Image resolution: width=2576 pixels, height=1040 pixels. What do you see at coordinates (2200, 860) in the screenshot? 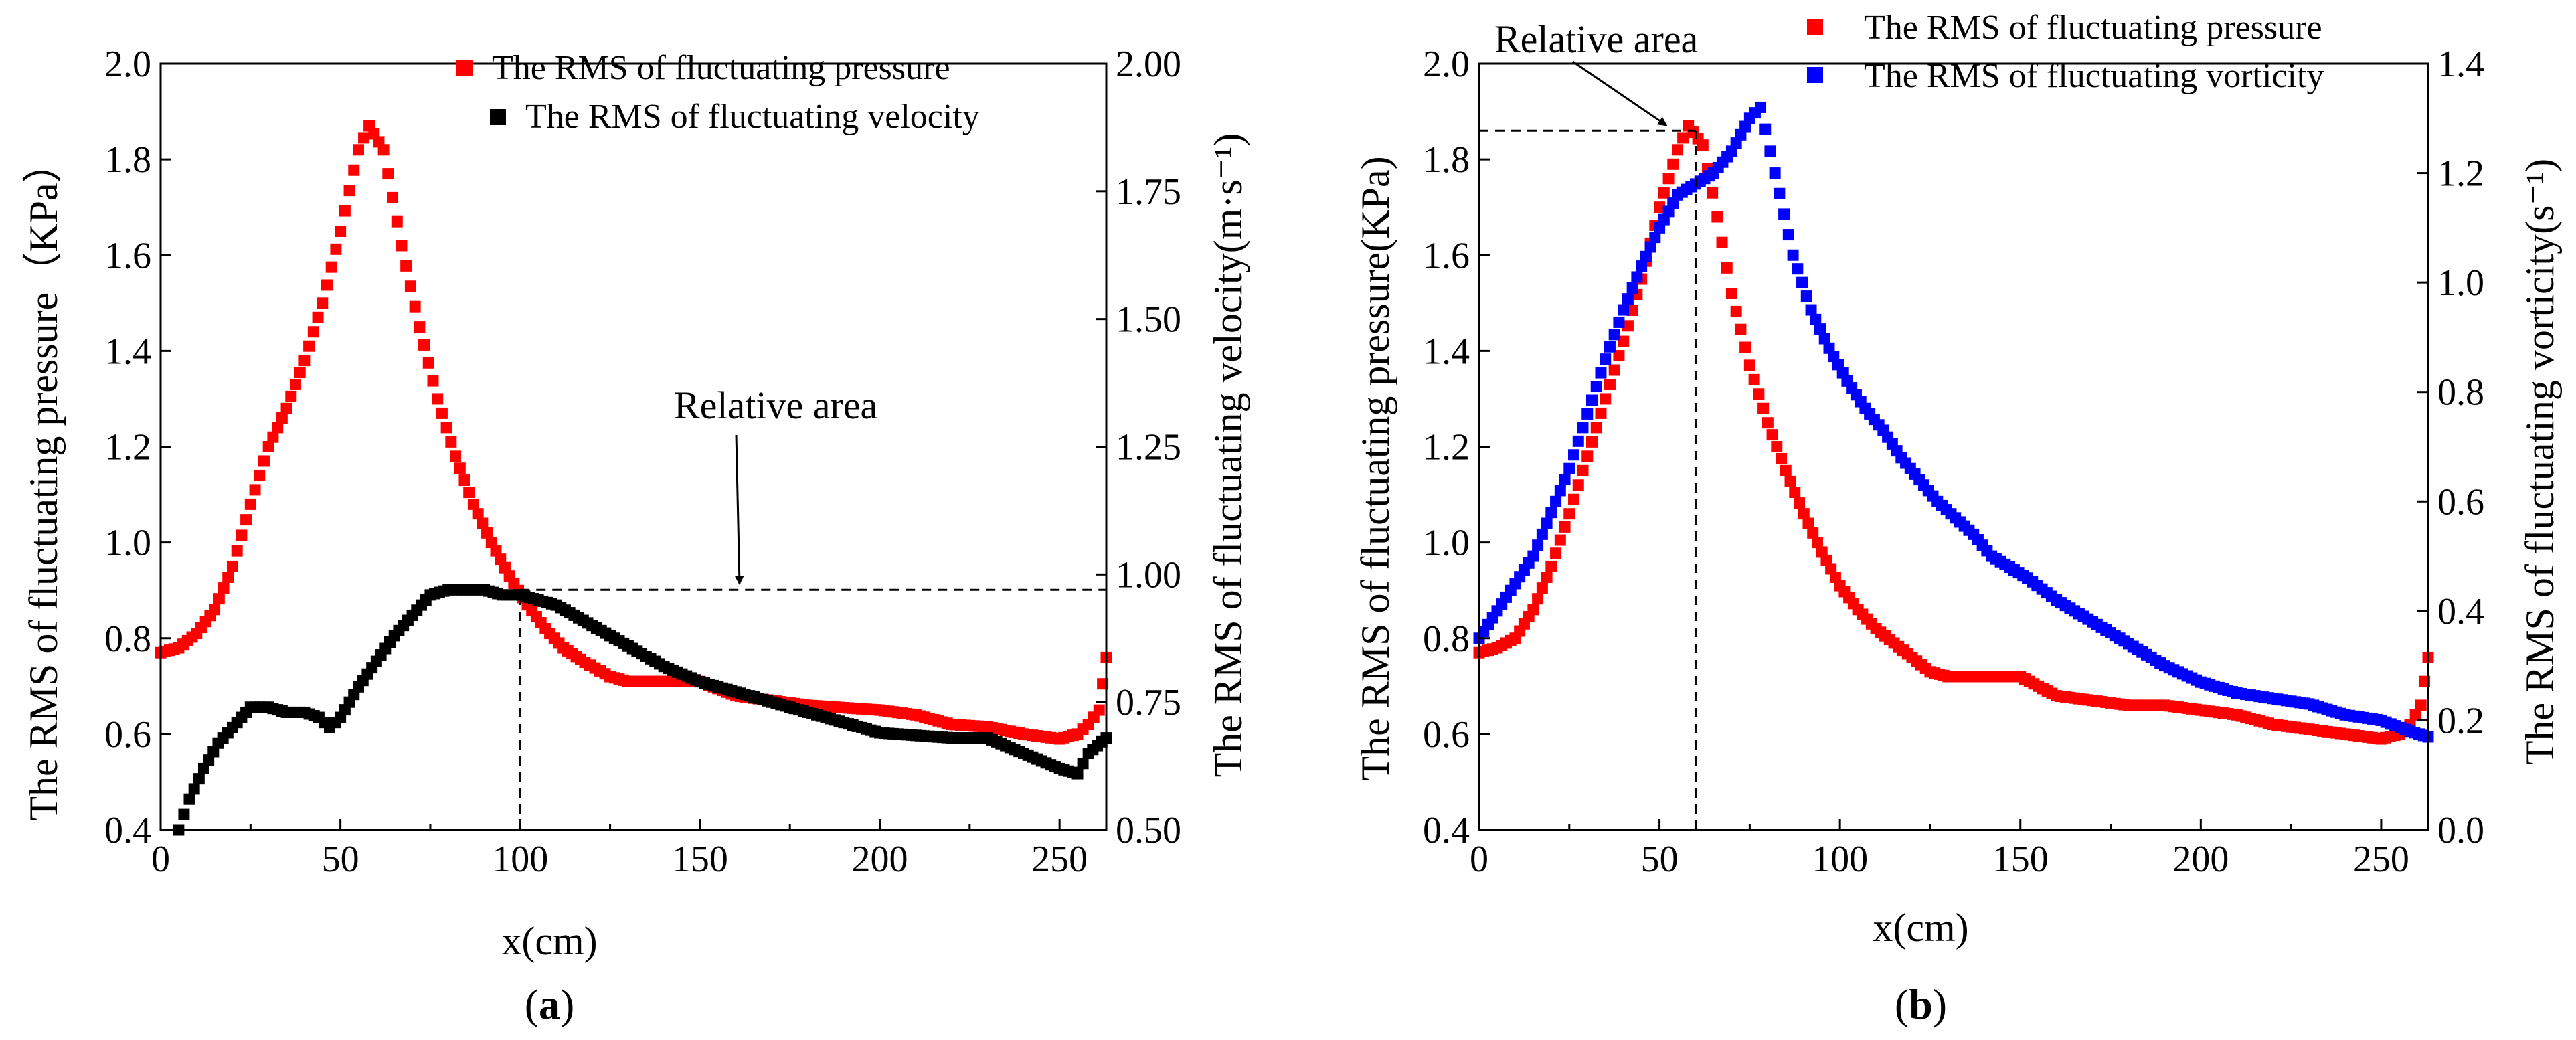
I see `panel-b-xtick-label: 200` at bounding box center [2200, 860].